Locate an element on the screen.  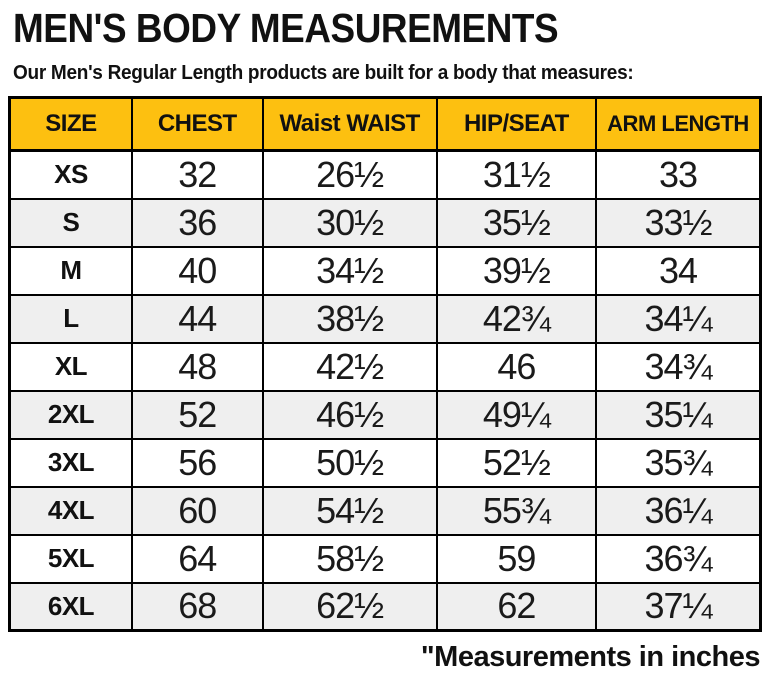
value-cell: 68 is located at coordinates (197, 606).